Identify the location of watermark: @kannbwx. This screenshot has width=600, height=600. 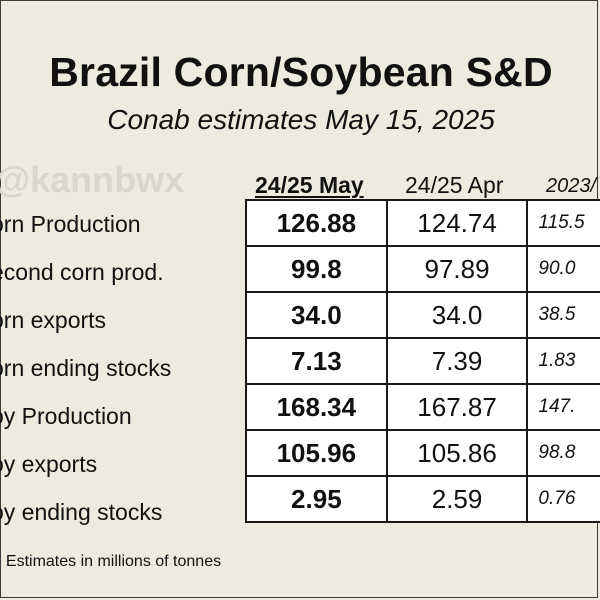
(92, 179).